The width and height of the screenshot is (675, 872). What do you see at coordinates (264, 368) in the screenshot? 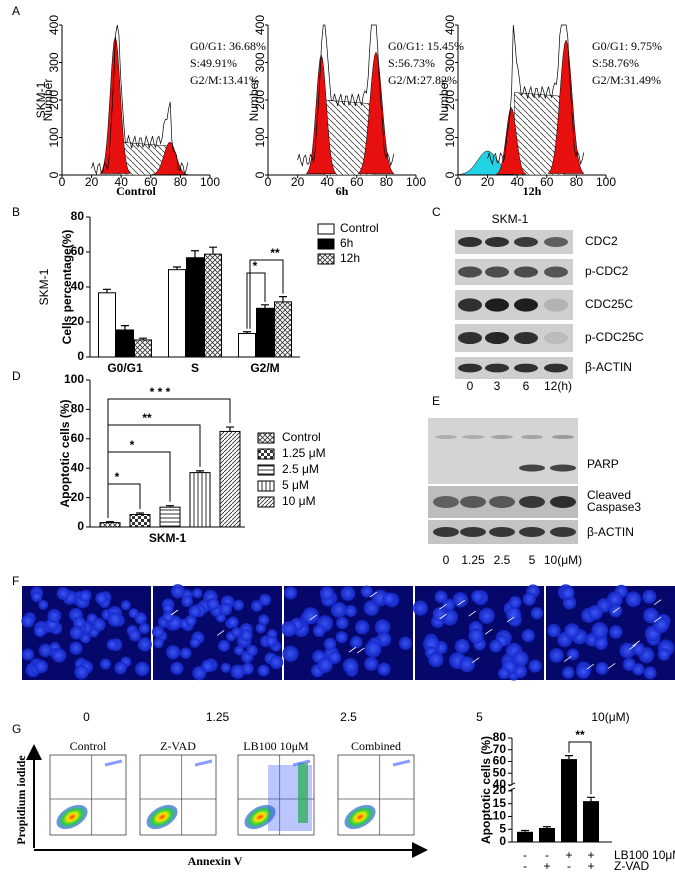
I see `x-tick-label: G2/M` at bounding box center [264, 368].